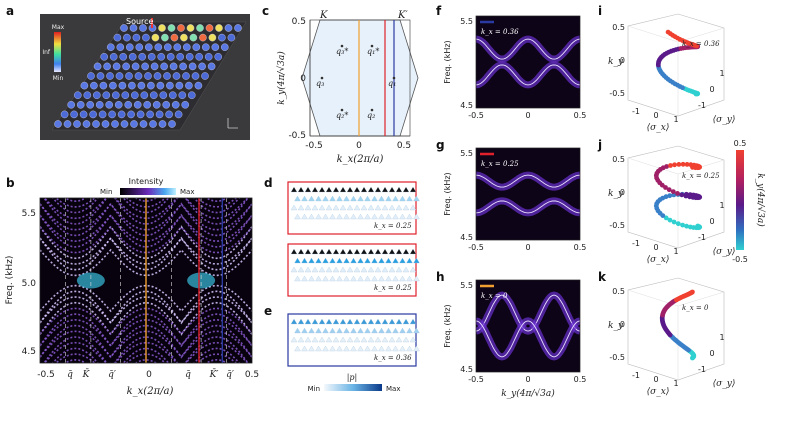 Image resolution: width=800 pixels, height=424 pixels. I want to click on ytick: 5.5, so click(466, 285).